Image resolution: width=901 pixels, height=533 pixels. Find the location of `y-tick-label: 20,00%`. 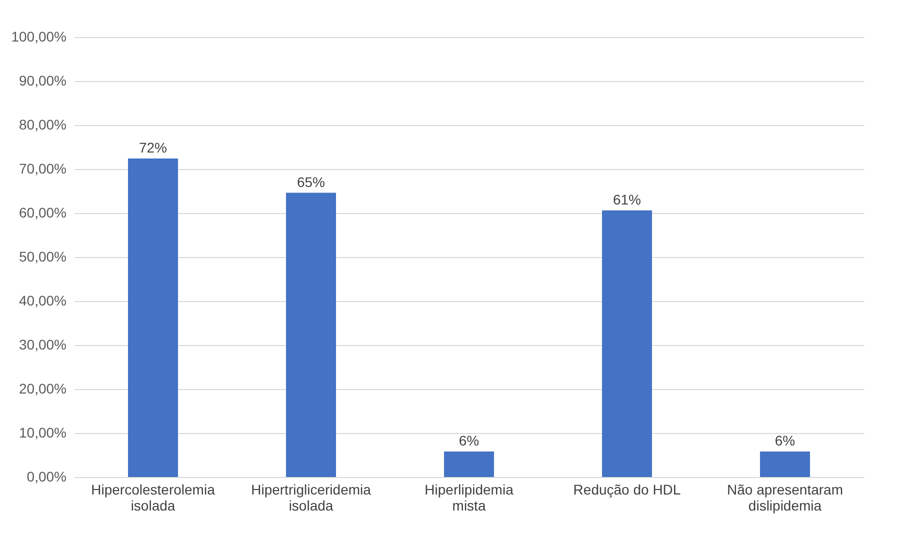

y-tick-label: 20,00% is located at coordinates (42, 388).